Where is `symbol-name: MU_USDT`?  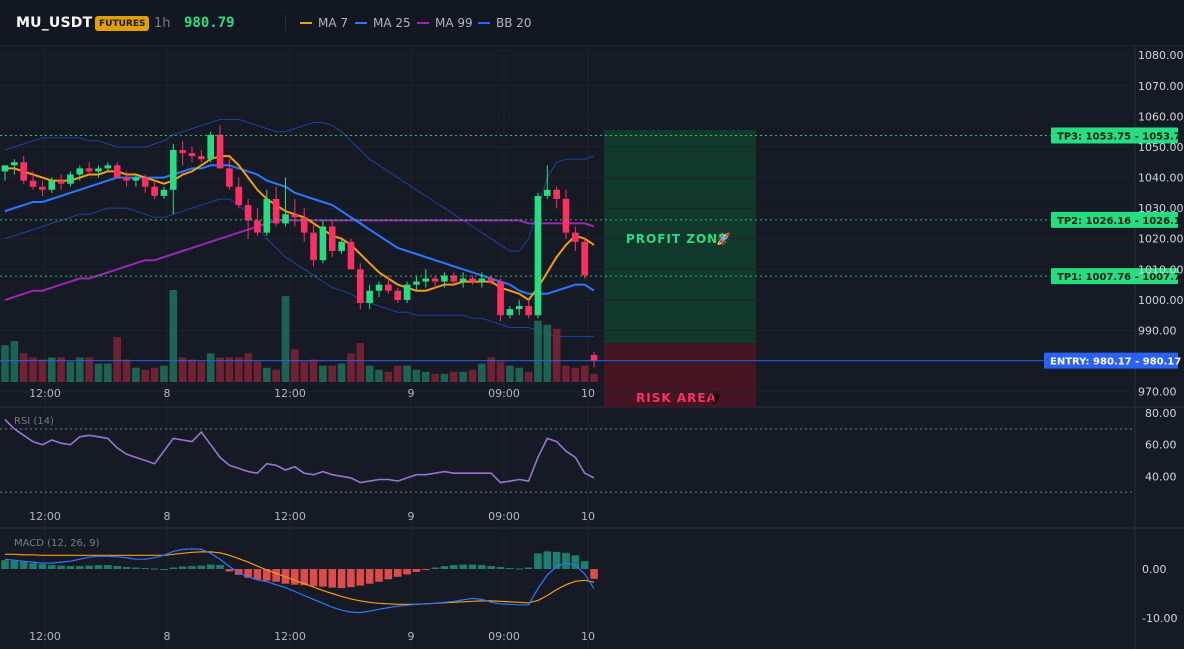 symbol-name: MU_USDT is located at coordinates (54, 23).